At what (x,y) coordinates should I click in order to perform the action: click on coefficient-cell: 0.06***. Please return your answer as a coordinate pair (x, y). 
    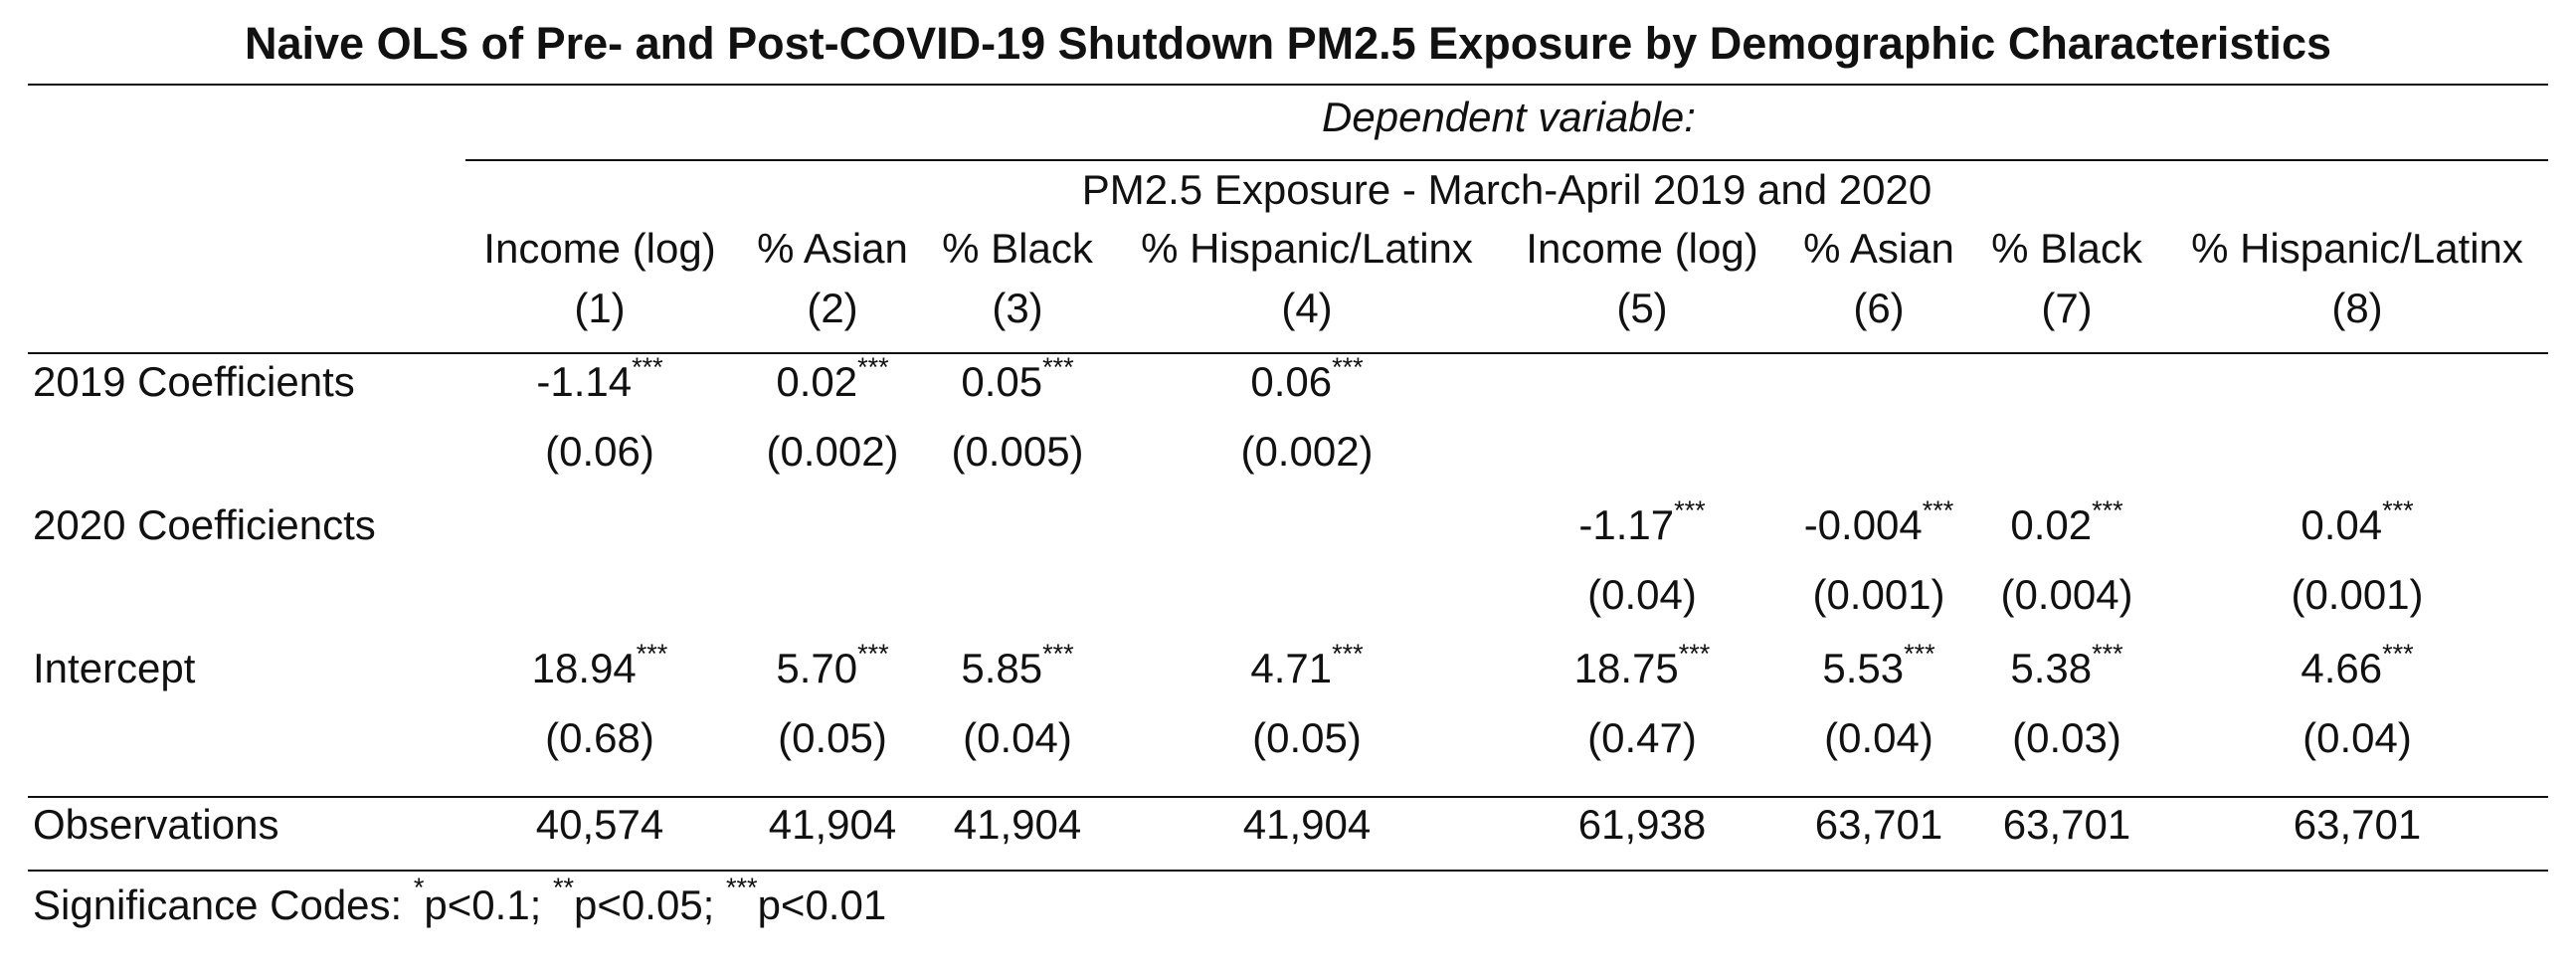
    Looking at the image, I should click on (1307, 379).